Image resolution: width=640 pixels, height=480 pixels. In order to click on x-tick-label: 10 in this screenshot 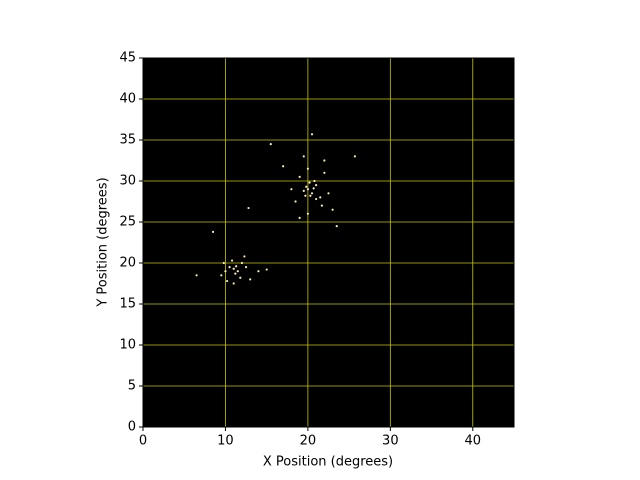, I will do `click(225, 441)`.